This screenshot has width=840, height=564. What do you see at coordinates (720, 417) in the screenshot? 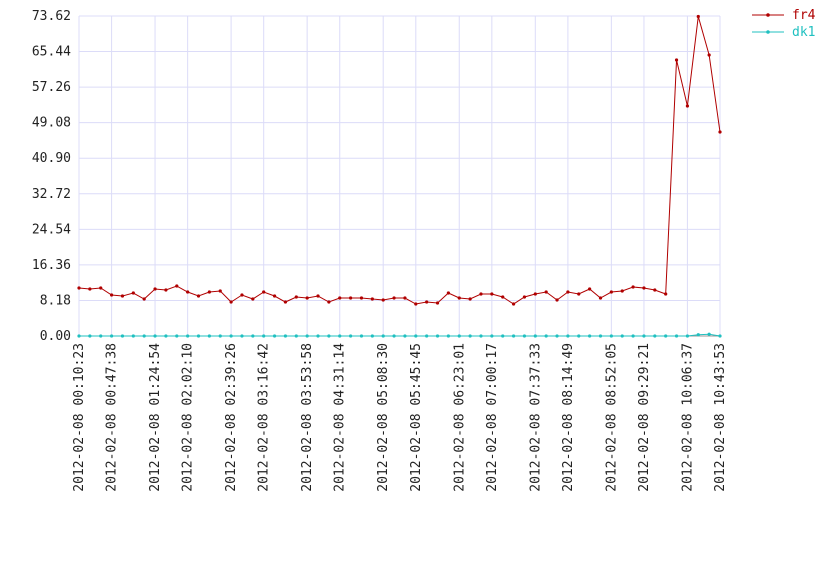
I see `x-tick-label: 2012-02-08 10:43:53` at bounding box center [720, 417].